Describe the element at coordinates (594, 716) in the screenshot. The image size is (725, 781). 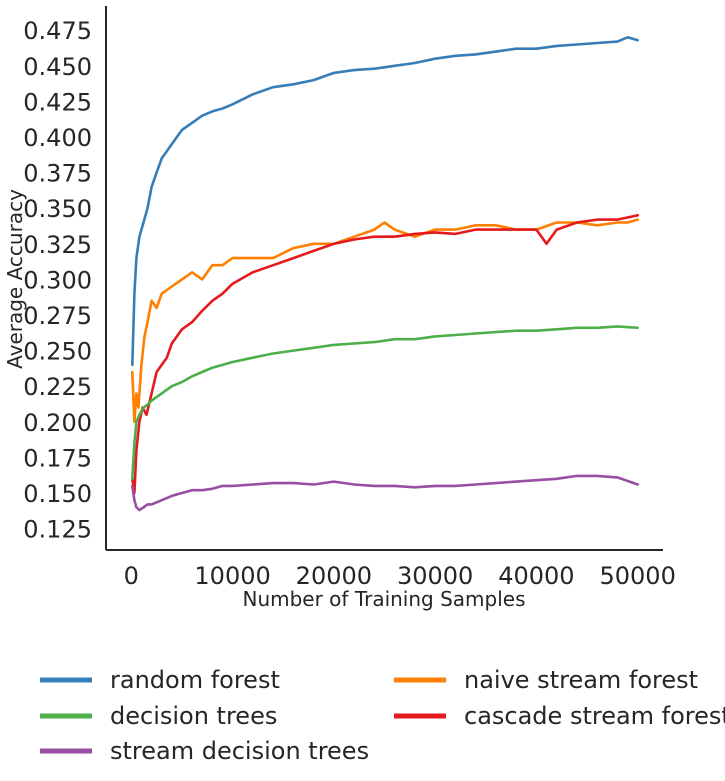
I see `legend-label-cascade-stream-forest: cascade stream forest` at that location.